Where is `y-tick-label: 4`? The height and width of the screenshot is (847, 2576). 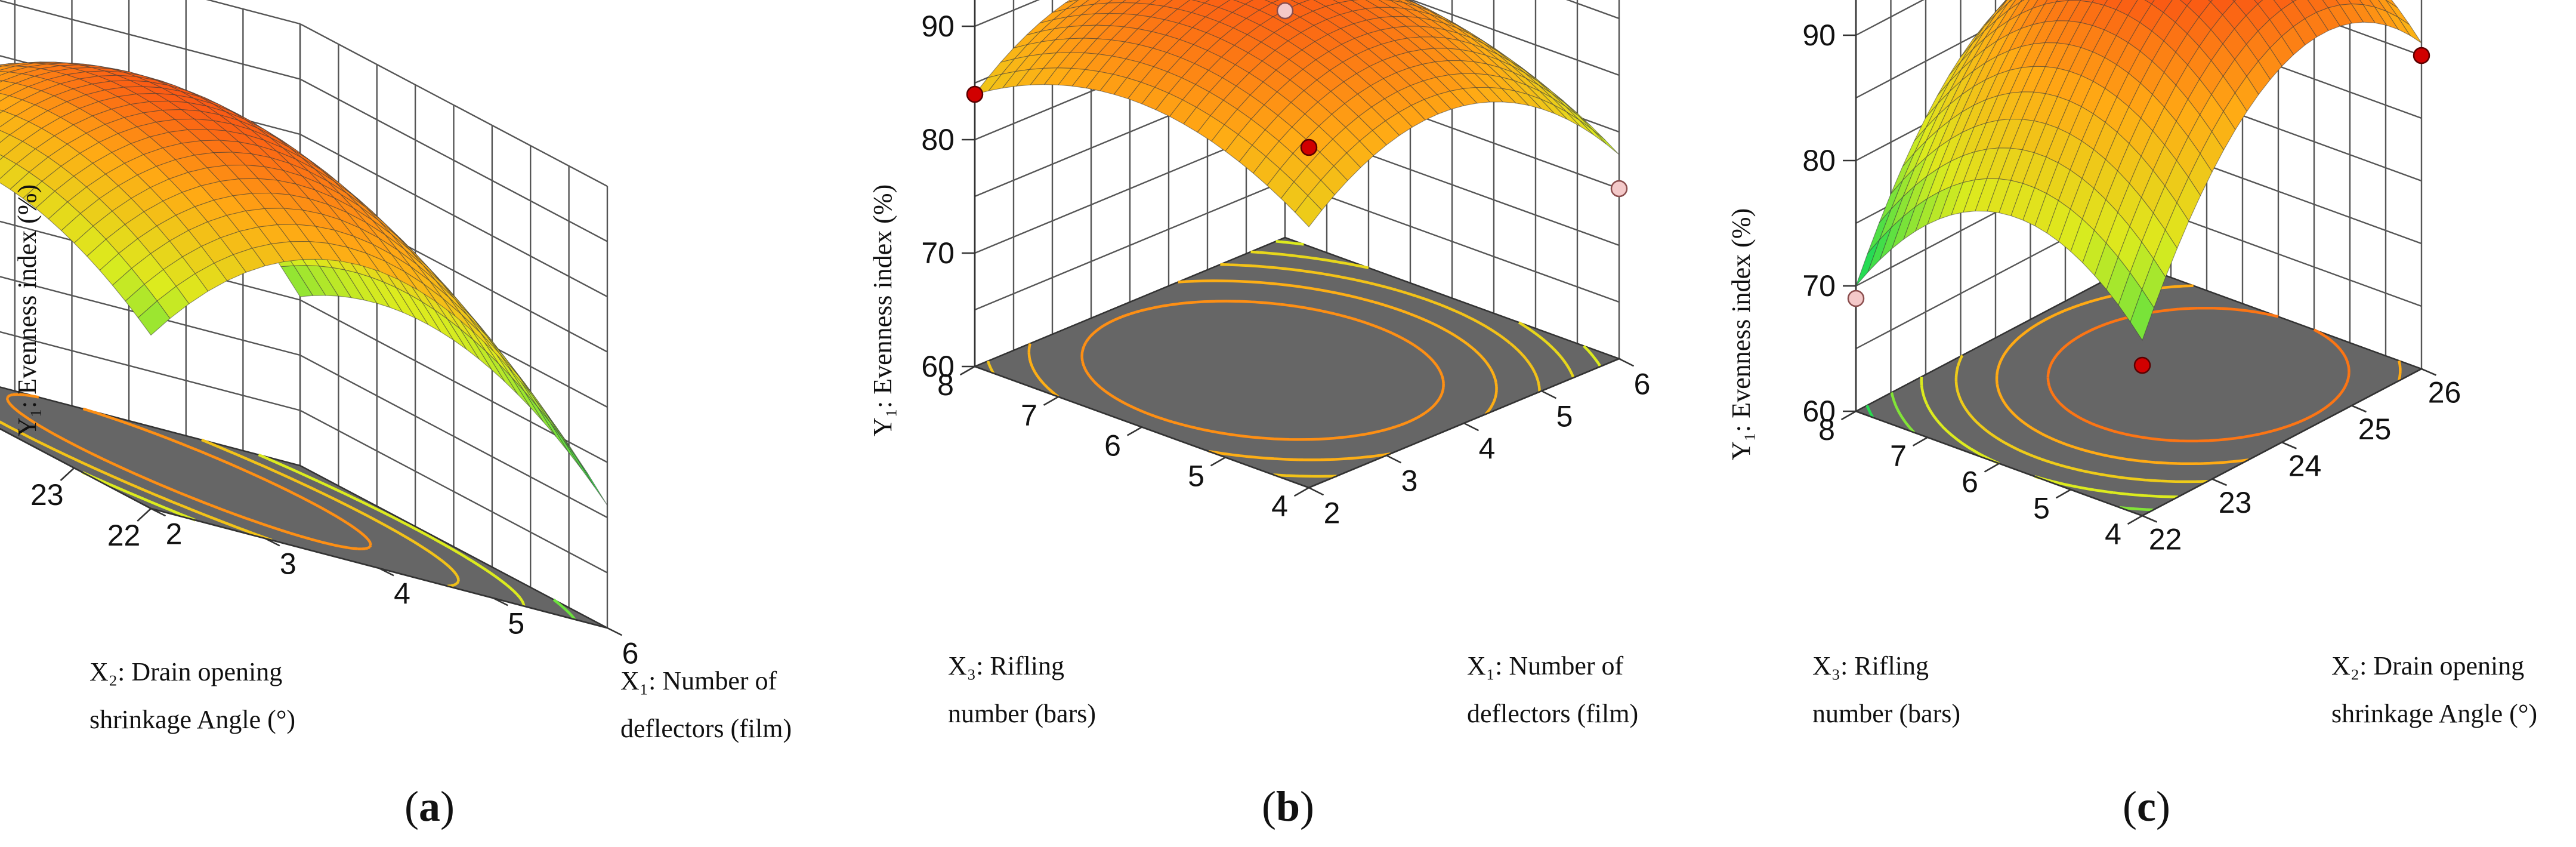
y-tick-label: 4 is located at coordinates (1280, 506).